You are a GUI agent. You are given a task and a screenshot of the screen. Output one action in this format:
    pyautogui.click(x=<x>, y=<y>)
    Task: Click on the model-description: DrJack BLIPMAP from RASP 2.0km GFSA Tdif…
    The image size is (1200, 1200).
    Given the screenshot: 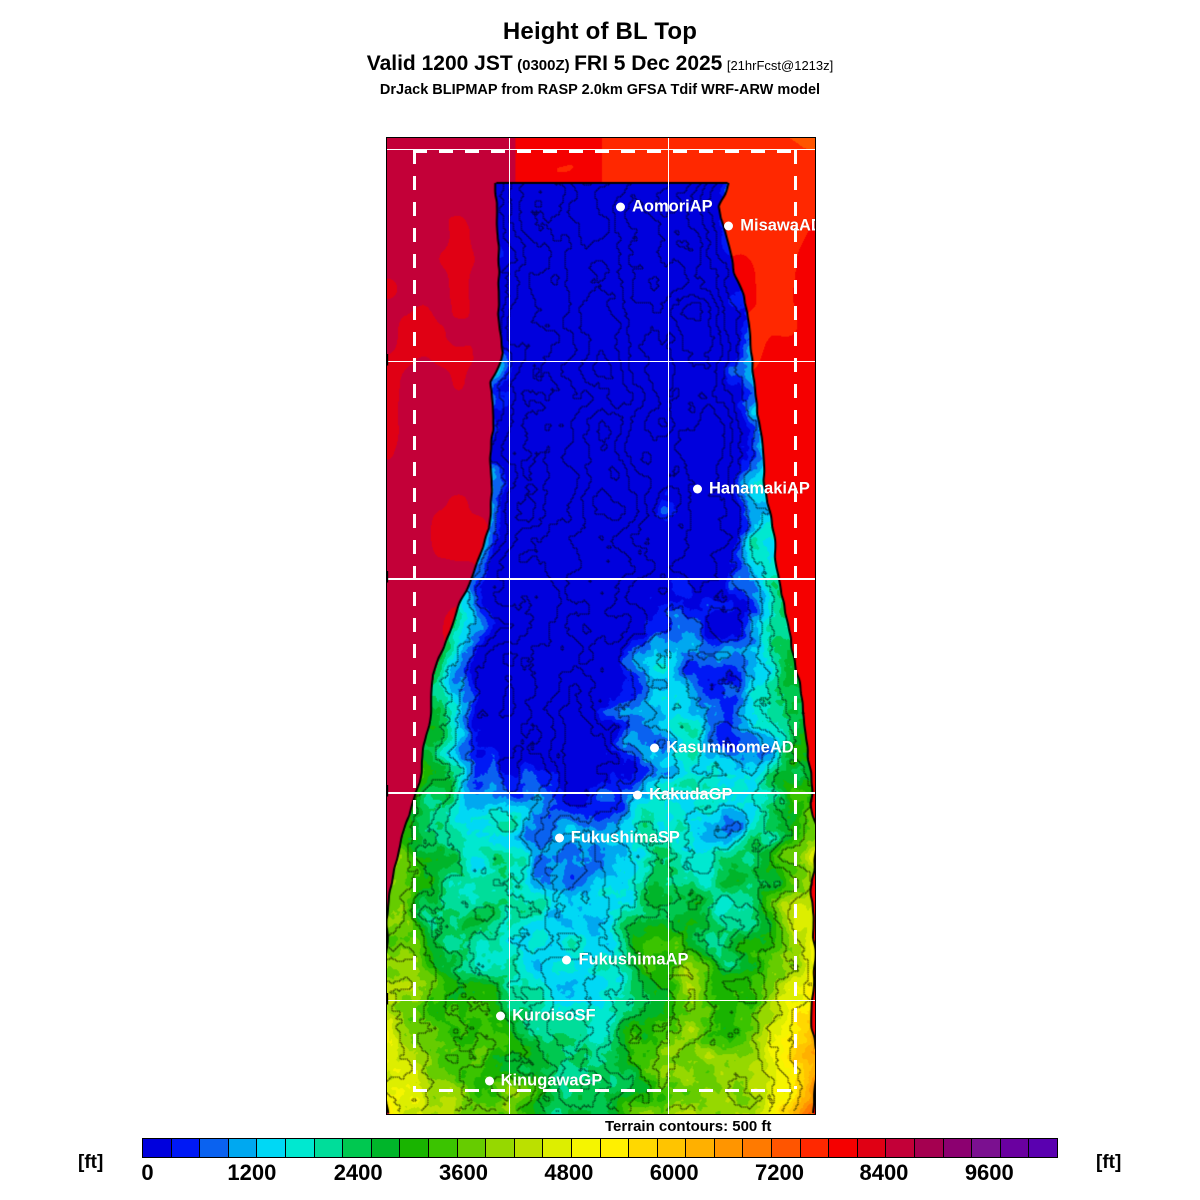 What is the action you would take?
    pyautogui.click(x=600, y=90)
    